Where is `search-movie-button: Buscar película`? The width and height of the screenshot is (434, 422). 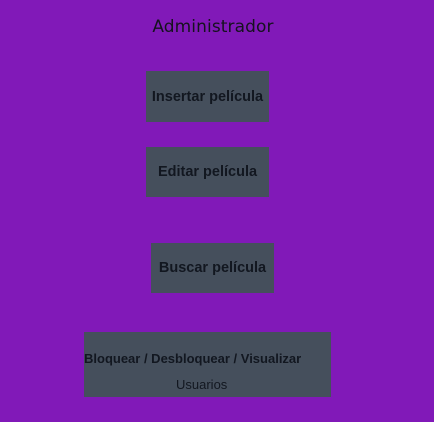 search-movie-button: Buscar película is located at coordinates (212, 268).